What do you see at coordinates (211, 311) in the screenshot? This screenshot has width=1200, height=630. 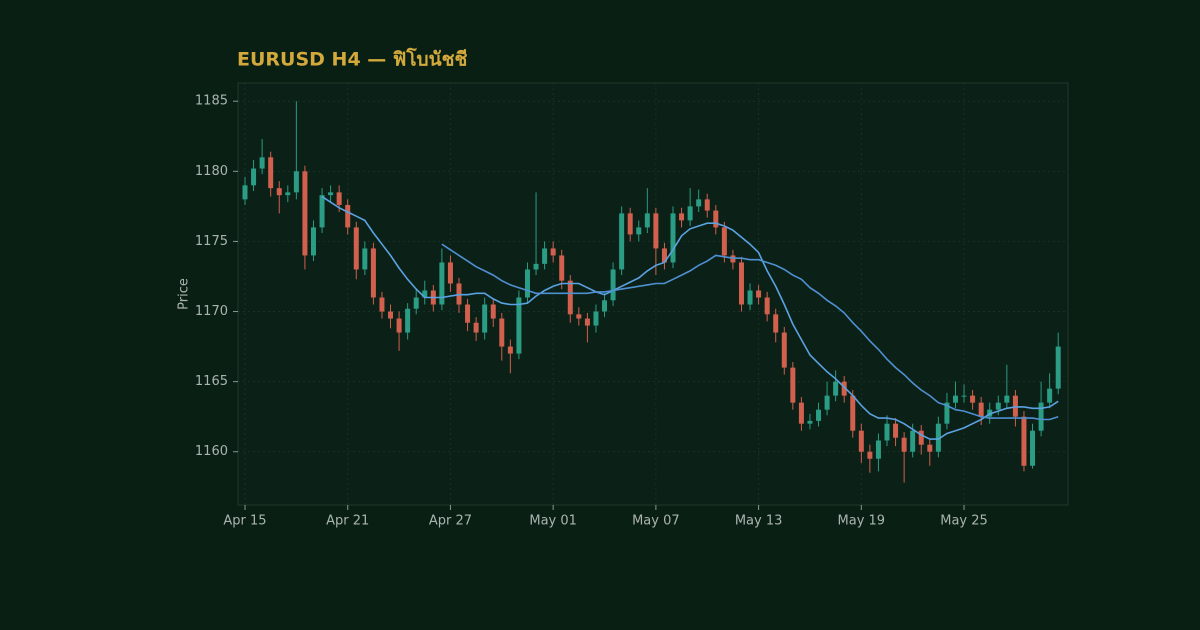 I see `y-tick-label: 1170` at bounding box center [211, 311].